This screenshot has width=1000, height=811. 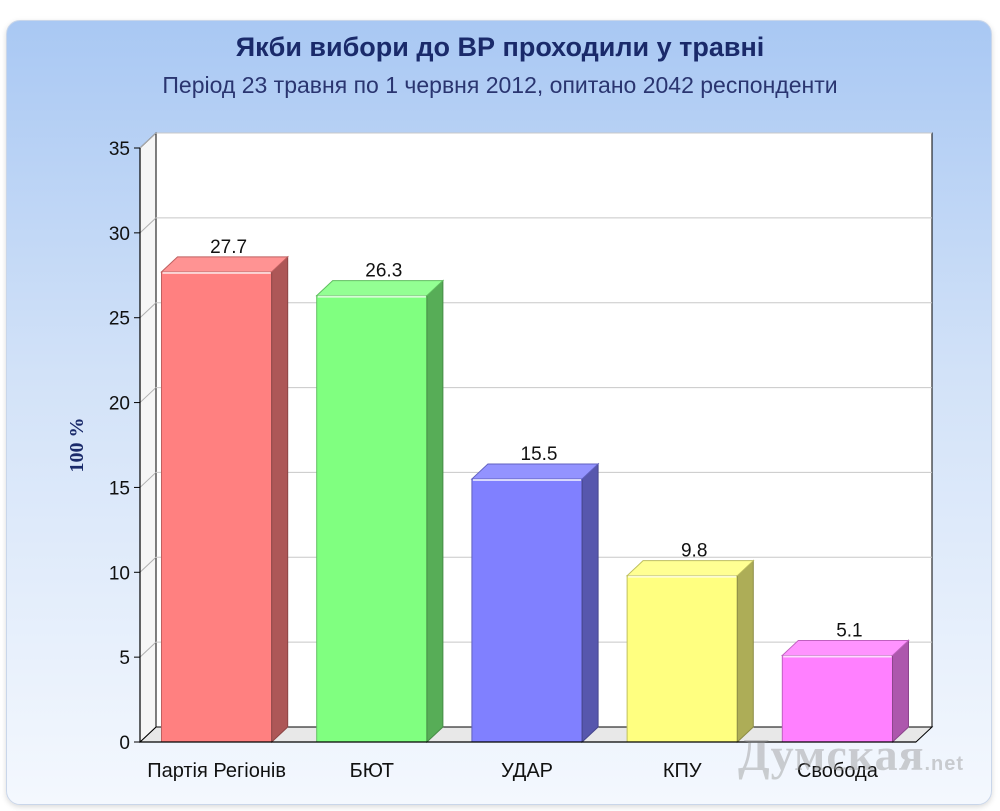 What do you see at coordinates (500, 47) in the screenshot?
I see `chart-title: Якби вибори до ВР проходили у травні` at bounding box center [500, 47].